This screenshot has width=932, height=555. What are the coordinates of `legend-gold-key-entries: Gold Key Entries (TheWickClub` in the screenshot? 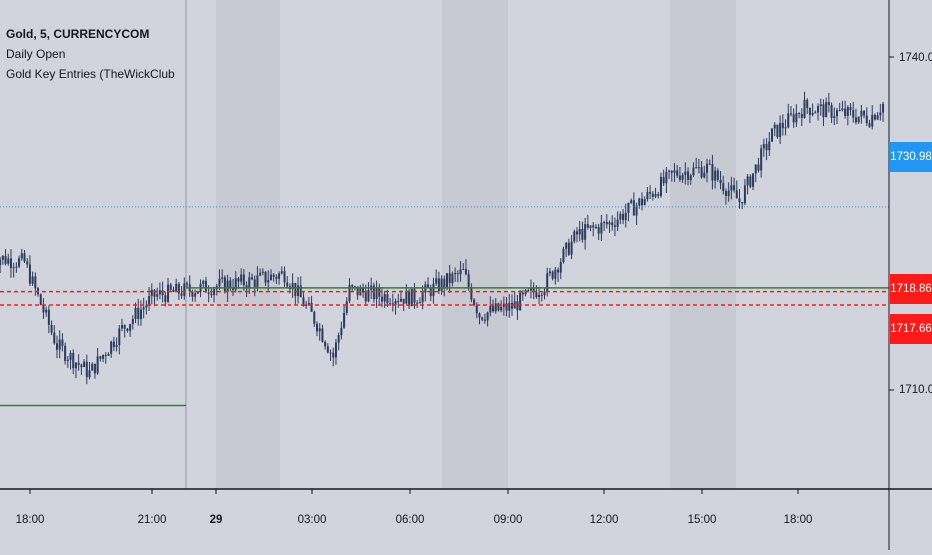 It's located at (90, 74).